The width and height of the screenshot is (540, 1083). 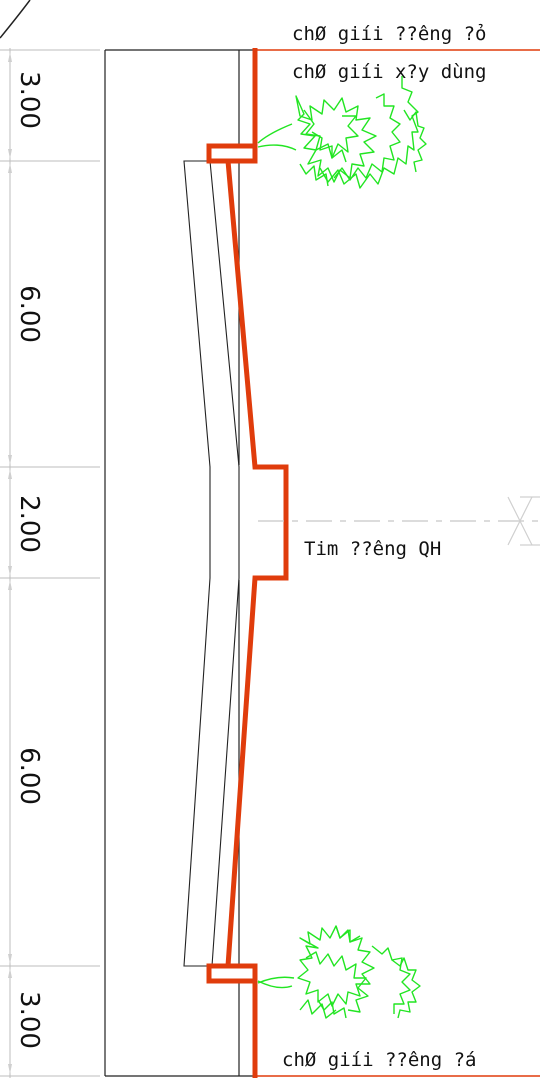 What do you see at coordinates (379, 1060) in the screenshot?
I see `bottom-boundary-label: chØ giíi ??êng ?á` at bounding box center [379, 1060].